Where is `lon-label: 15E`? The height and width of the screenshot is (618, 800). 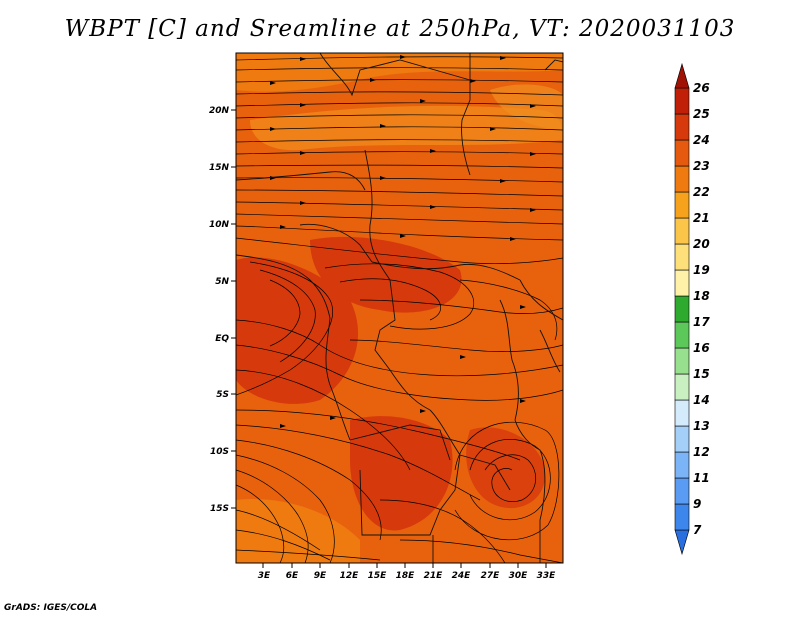
lon-label: 15E is located at coordinates (378, 576).